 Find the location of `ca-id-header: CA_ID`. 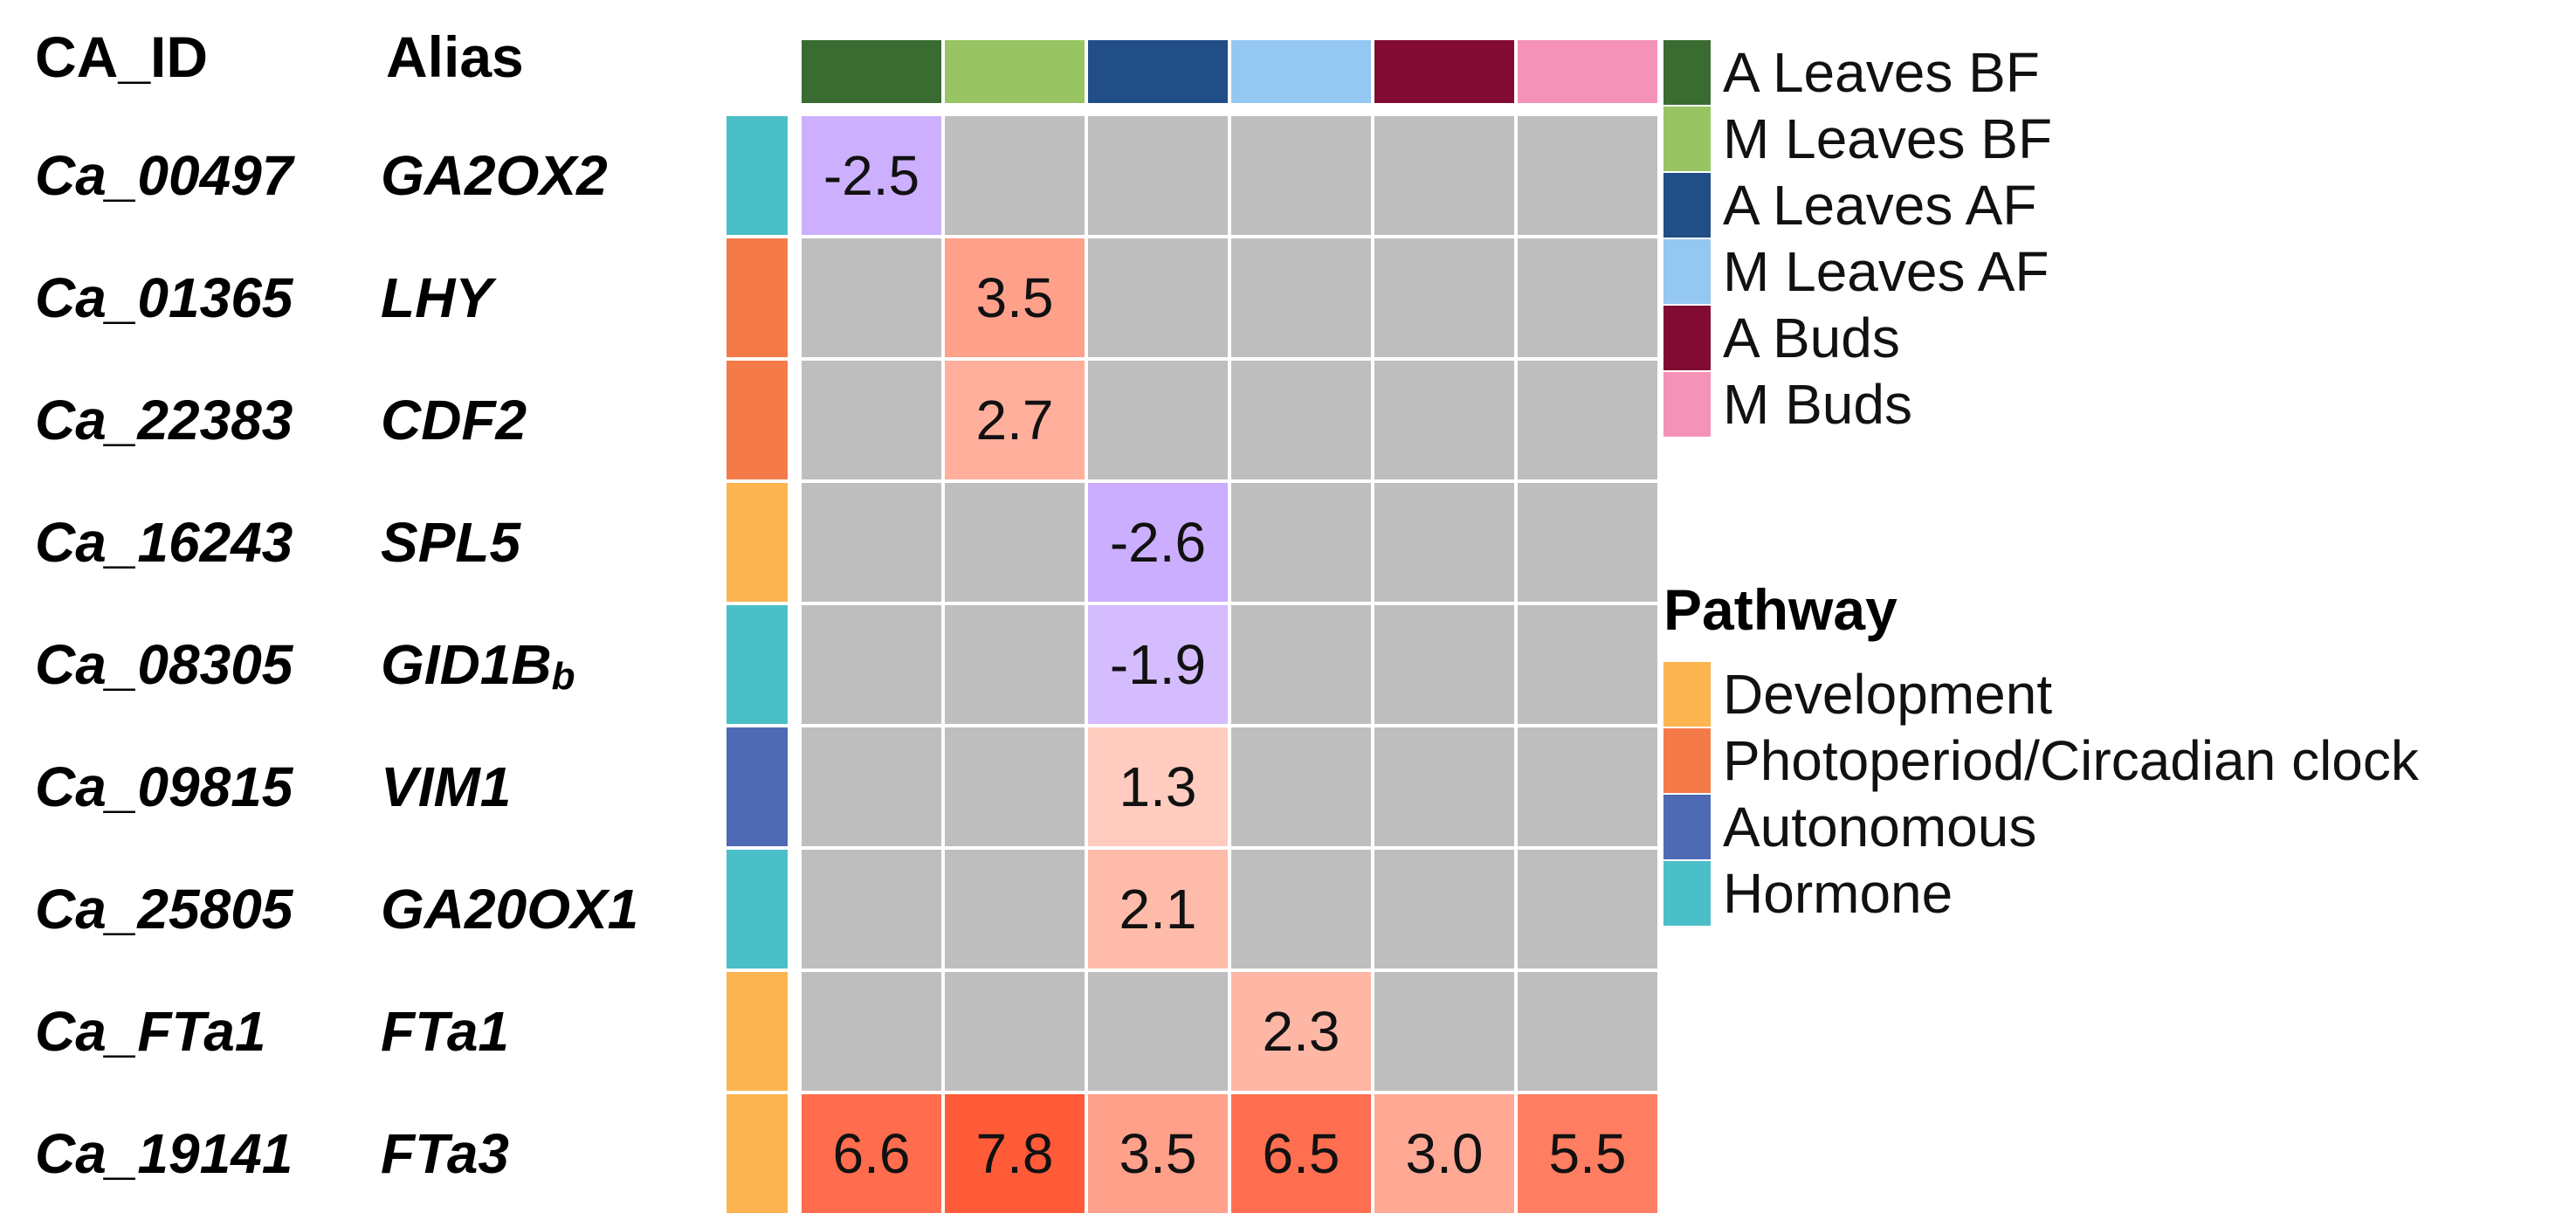

ca-id-header: CA_ID is located at coordinates (122, 56).